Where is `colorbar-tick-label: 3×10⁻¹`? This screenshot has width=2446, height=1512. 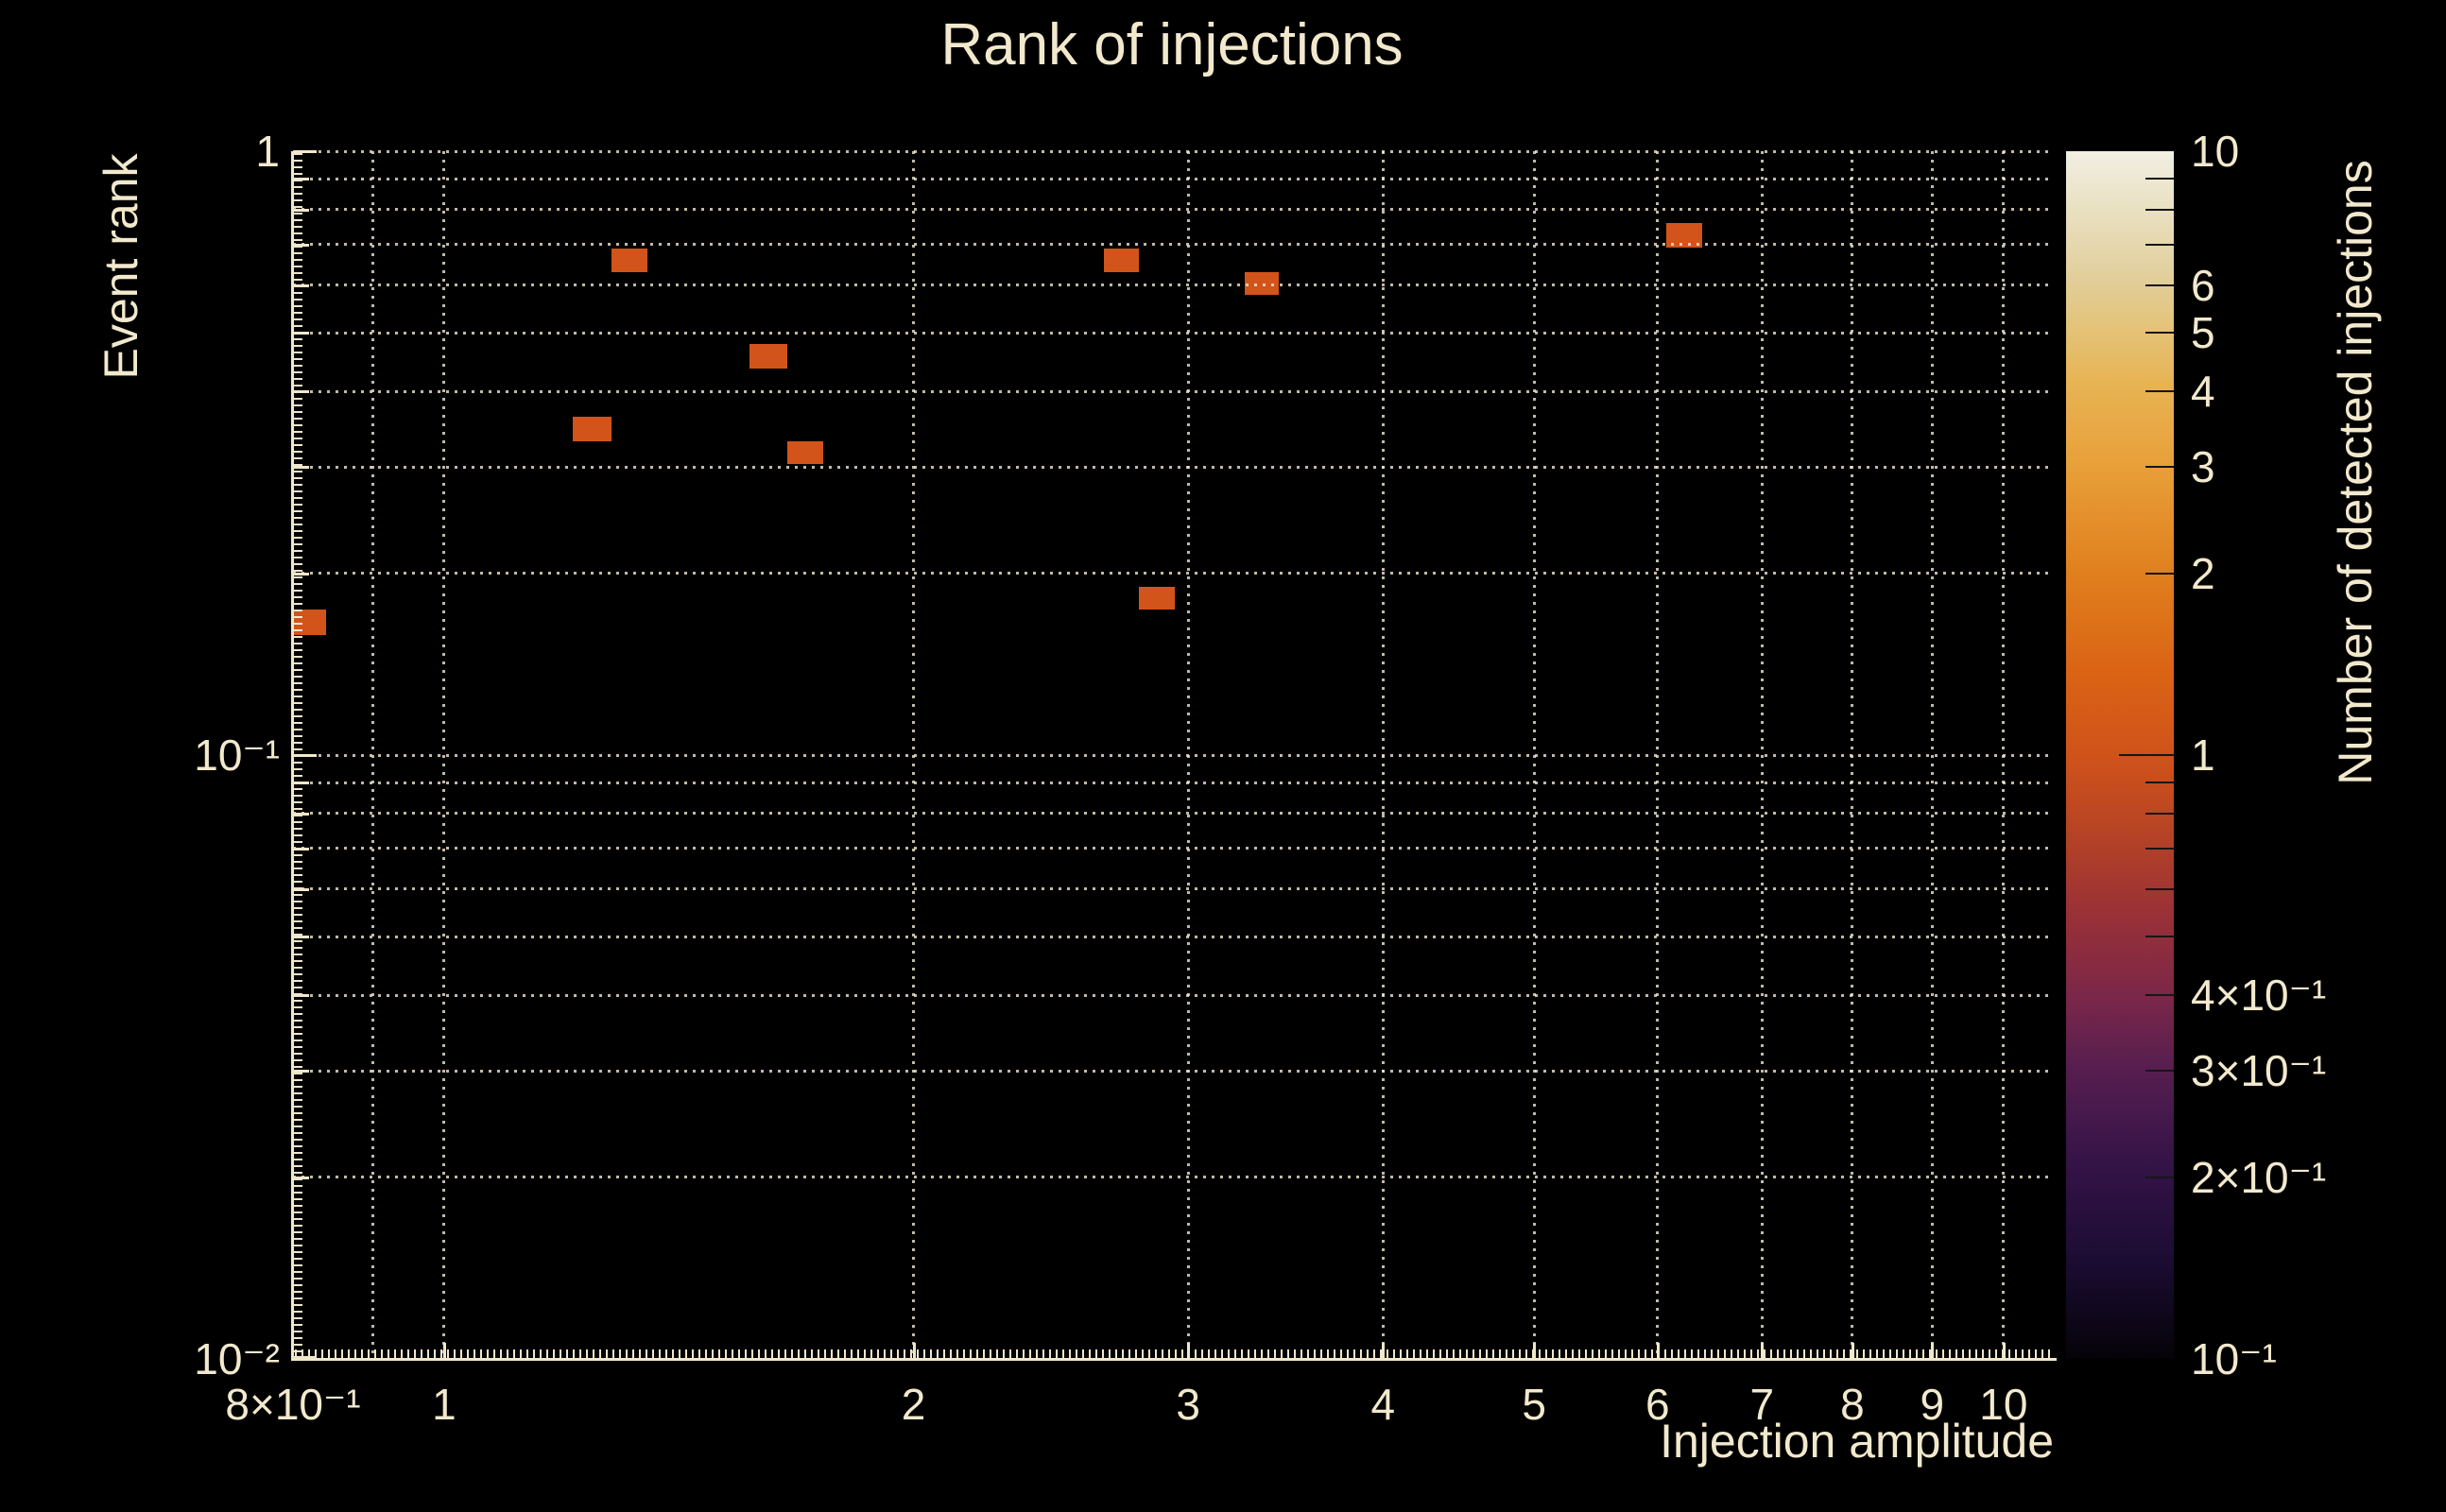
colorbar-tick-label: 3×10⁻¹ is located at coordinates (2259, 1071).